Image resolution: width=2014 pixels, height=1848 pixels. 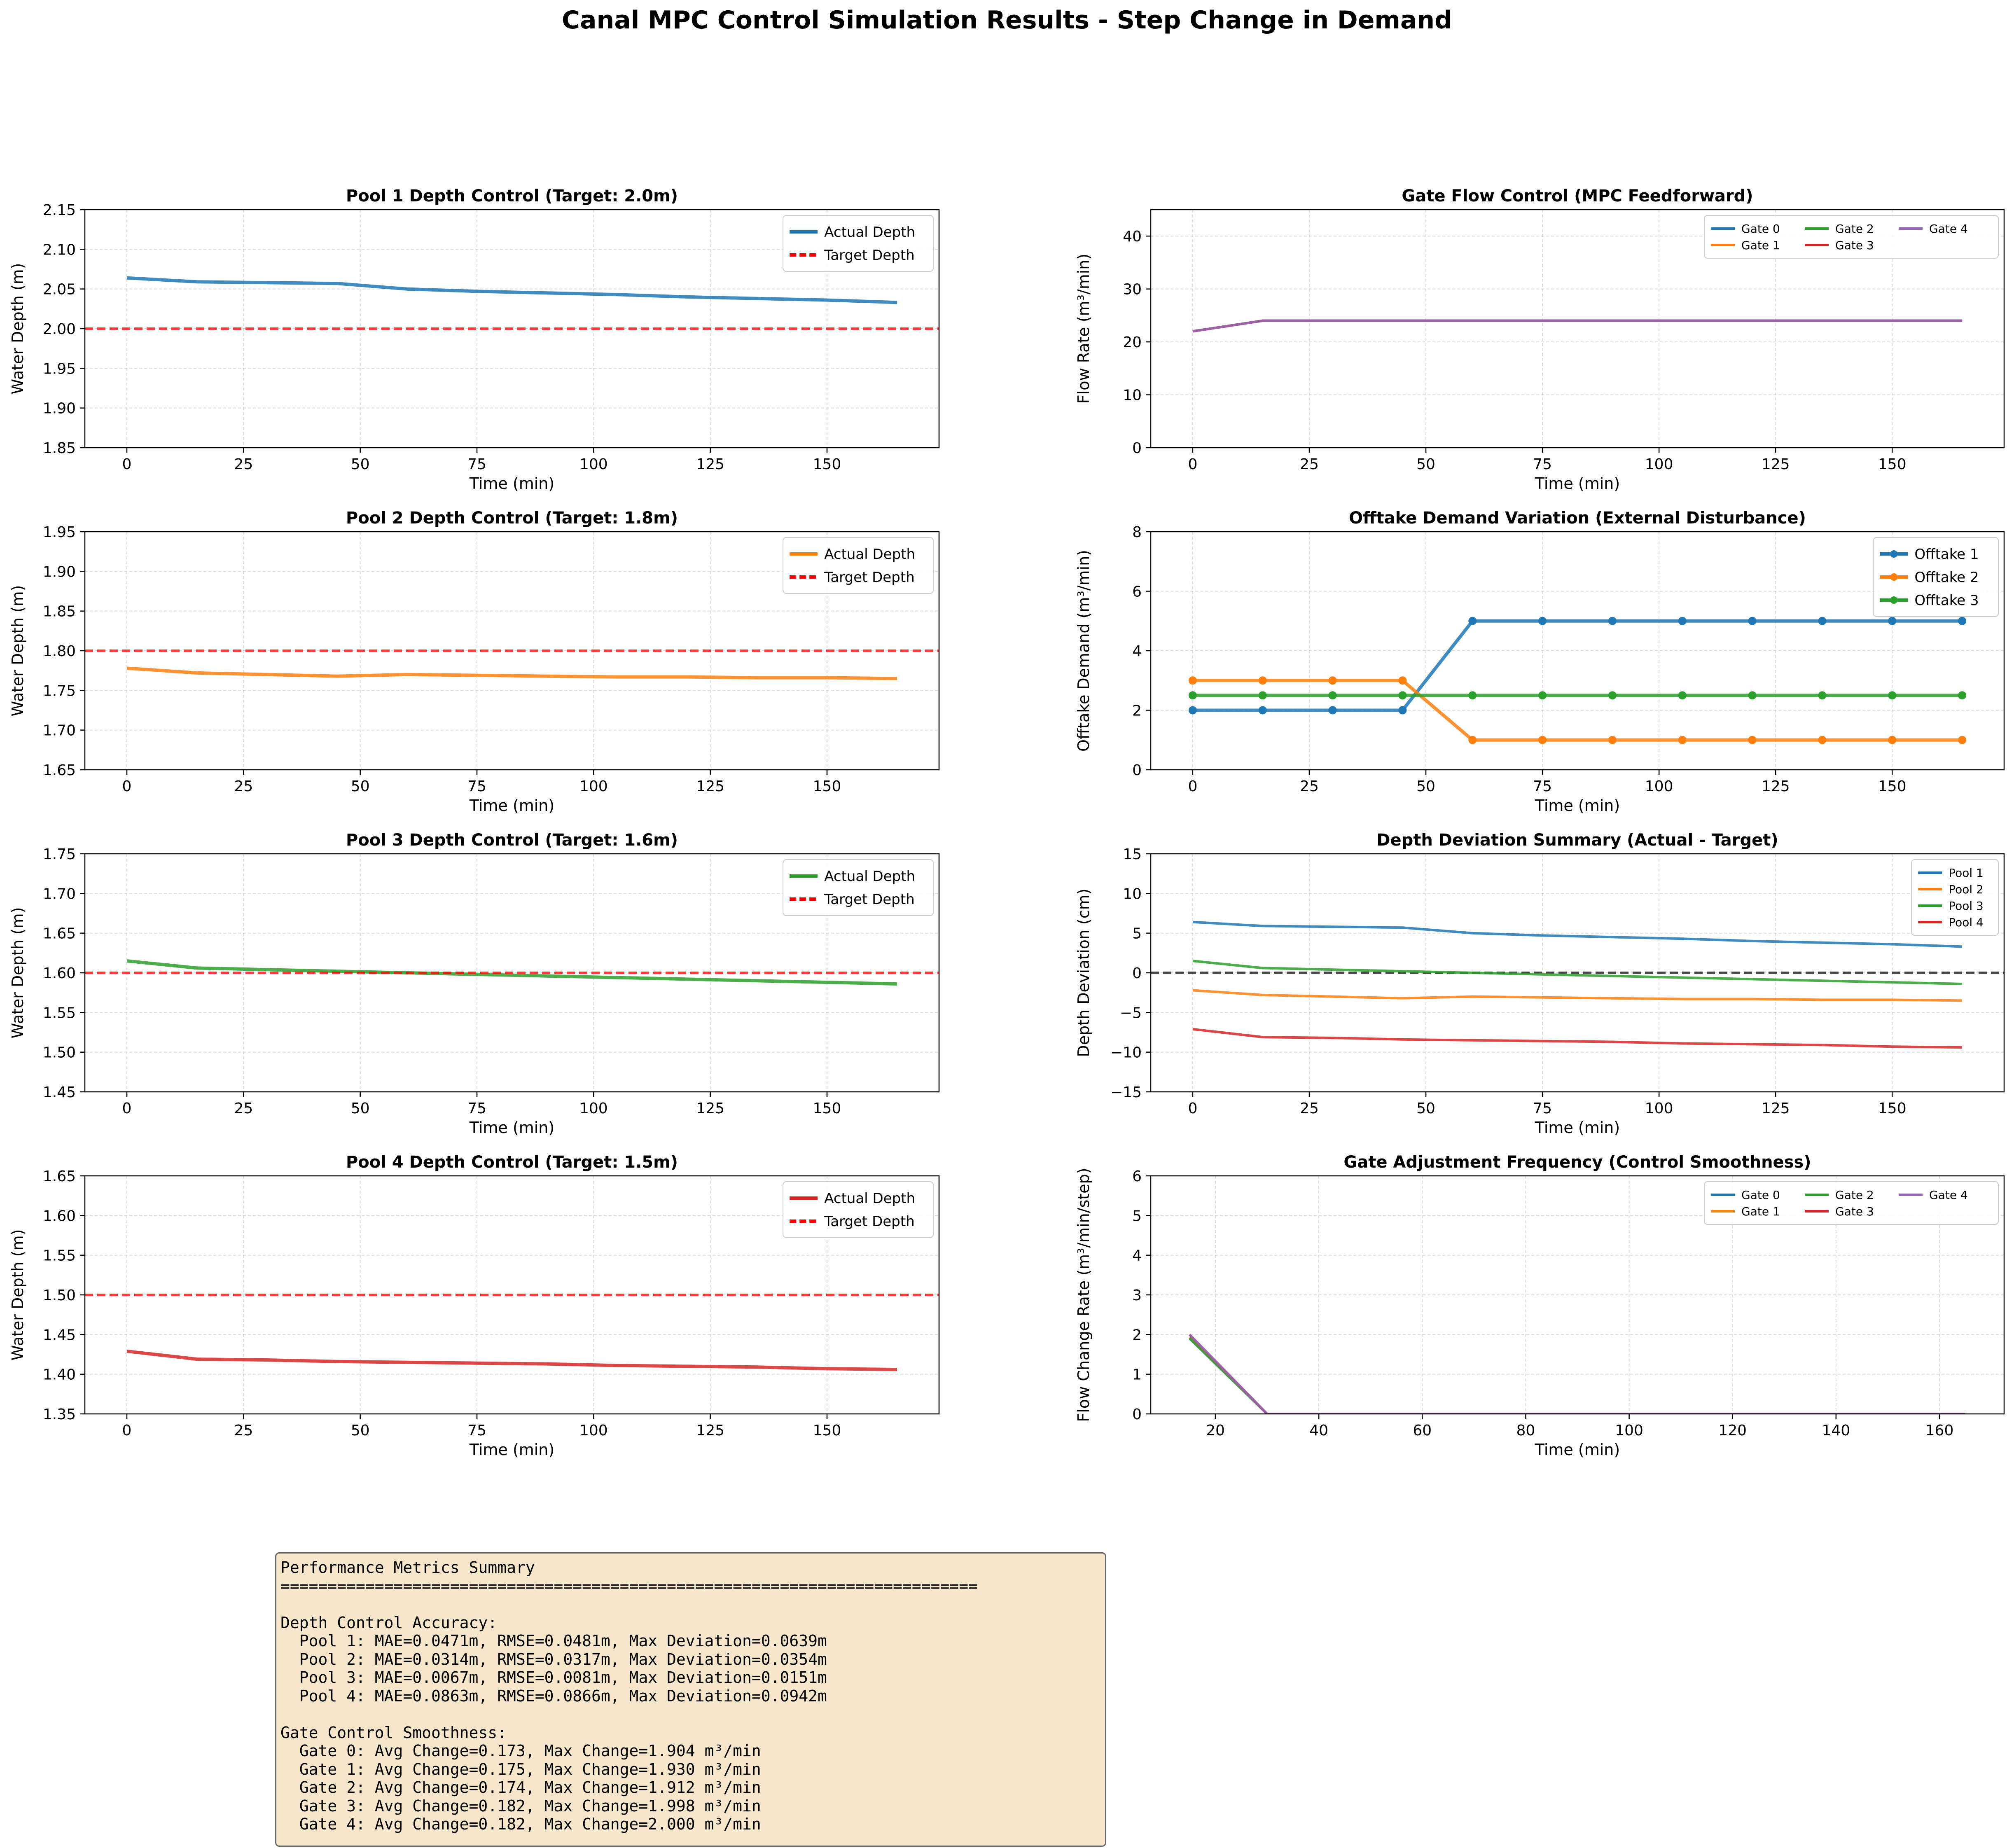 I want to click on y-tick-label: −15, so click(x=1126, y=1093).